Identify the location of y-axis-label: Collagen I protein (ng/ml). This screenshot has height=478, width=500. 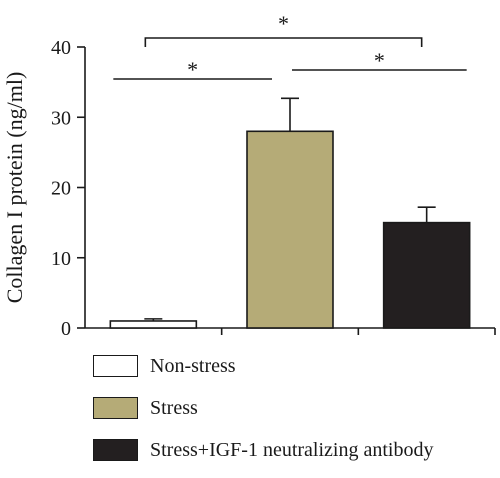
(14, 188).